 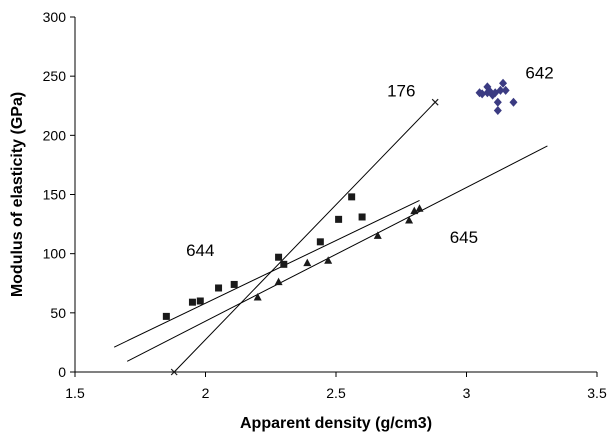 I want to click on x-tick-label: 2, so click(x=206, y=393).